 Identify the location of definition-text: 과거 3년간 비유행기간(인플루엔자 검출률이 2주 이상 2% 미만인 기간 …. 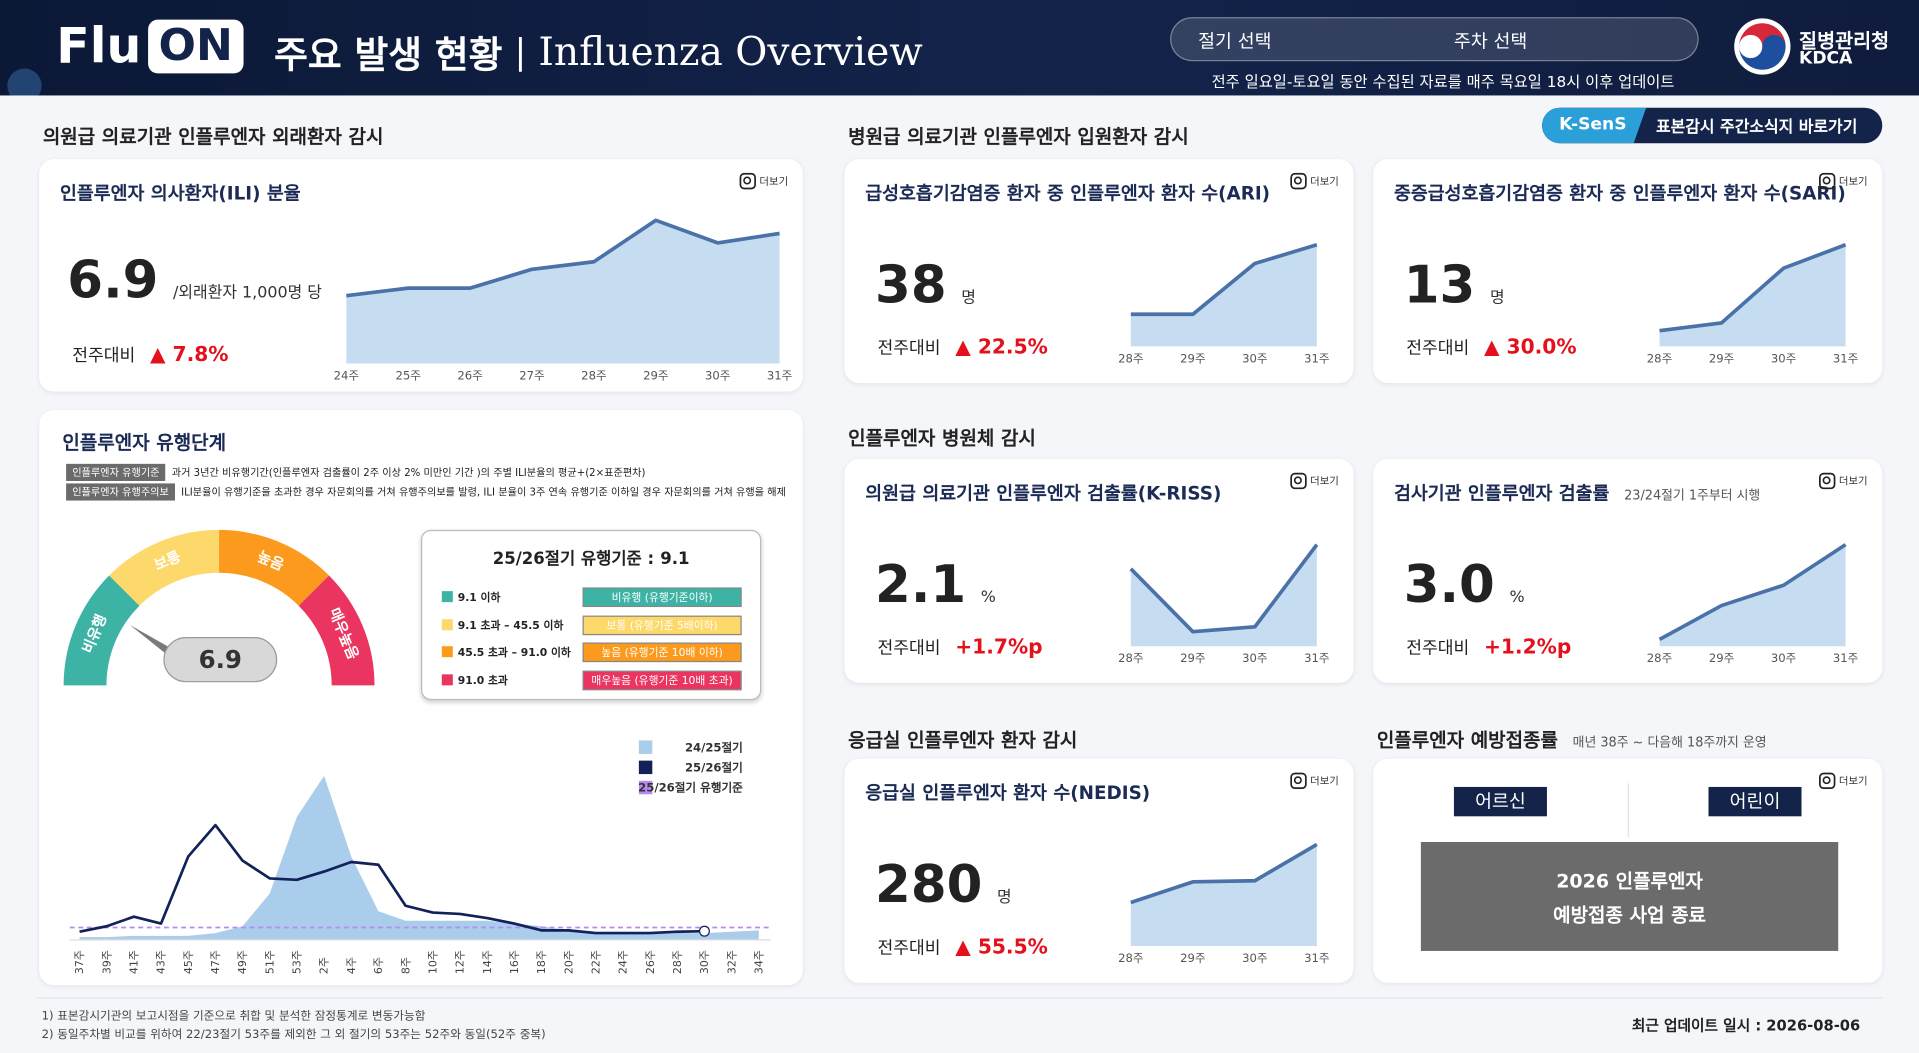
(408, 472).